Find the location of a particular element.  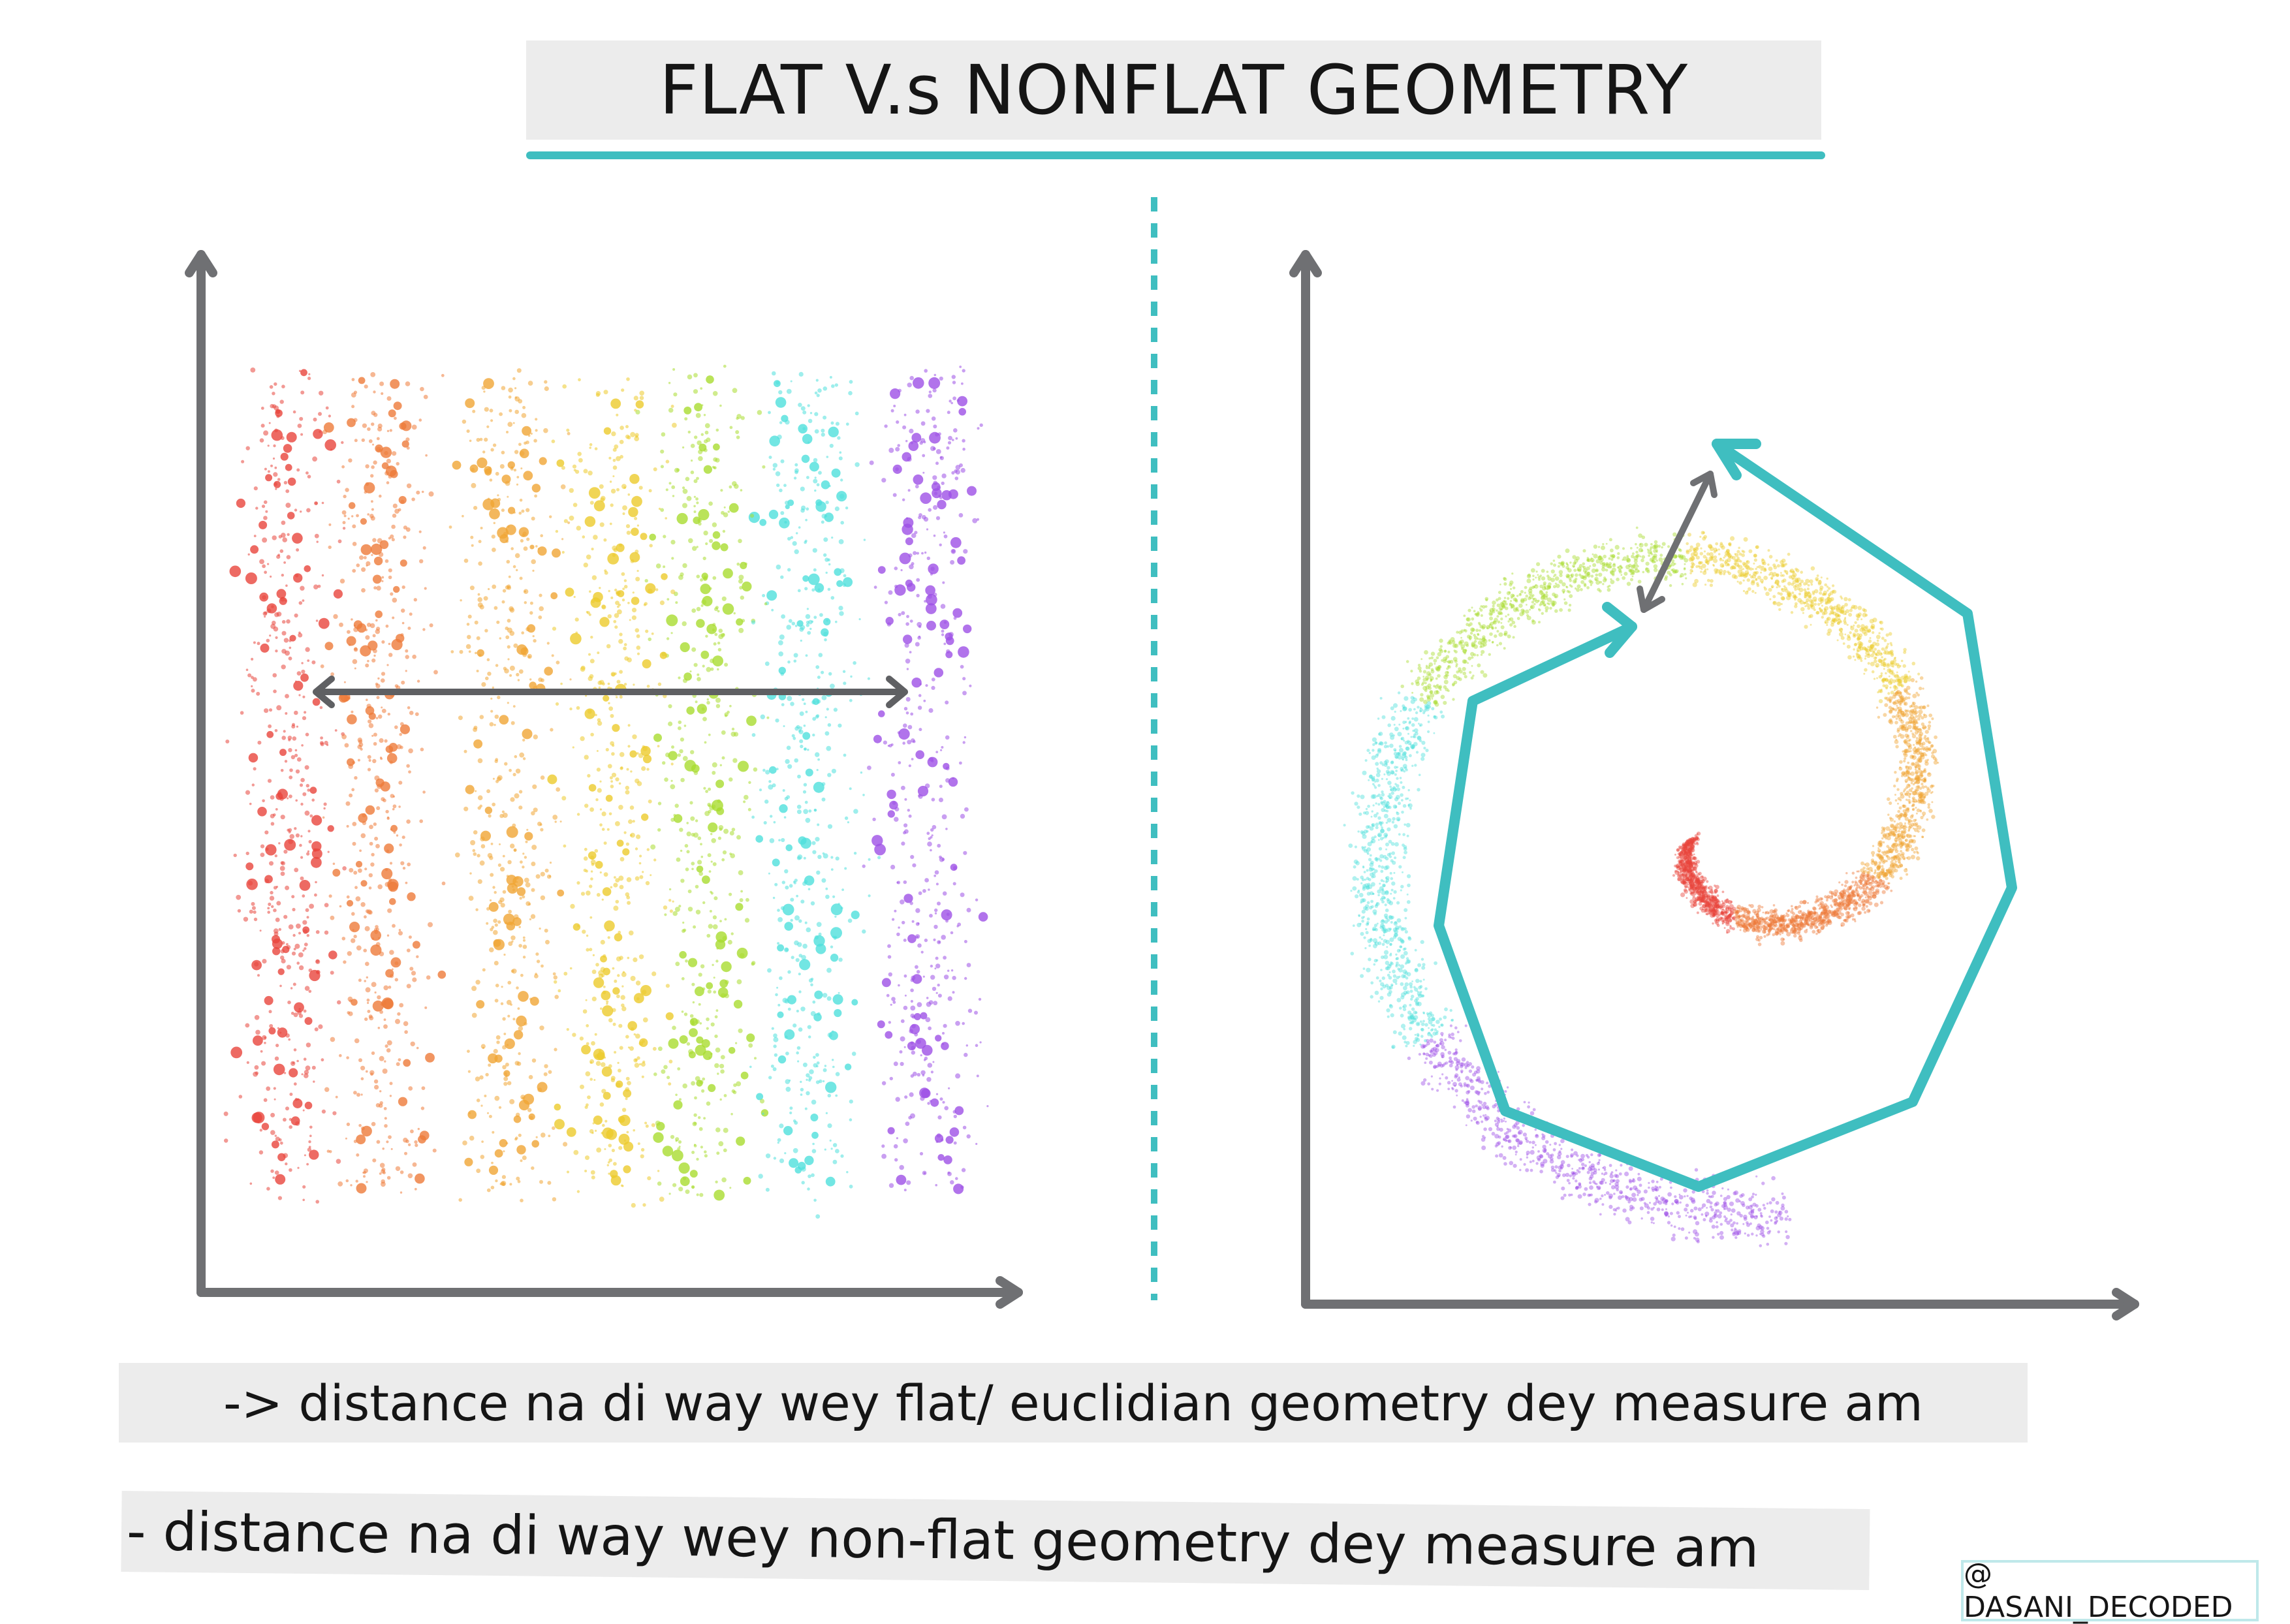

shortcut-distance-arrow is located at coordinates (1677, 542).